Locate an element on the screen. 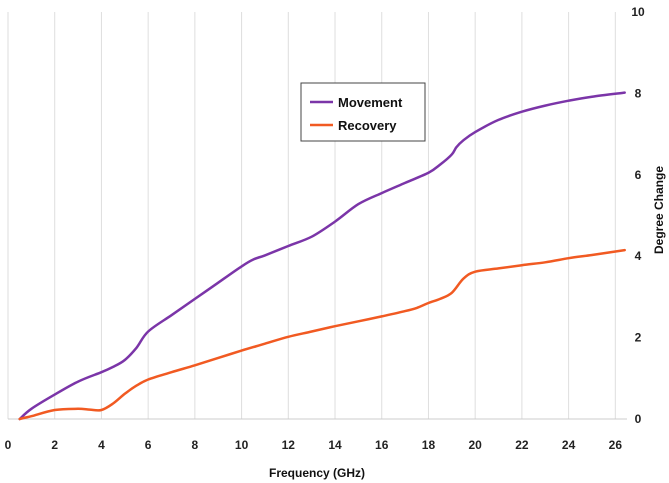 This screenshot has width=669, height=483. x-tick-label-24: 24 is located at coordinates (569, 445).